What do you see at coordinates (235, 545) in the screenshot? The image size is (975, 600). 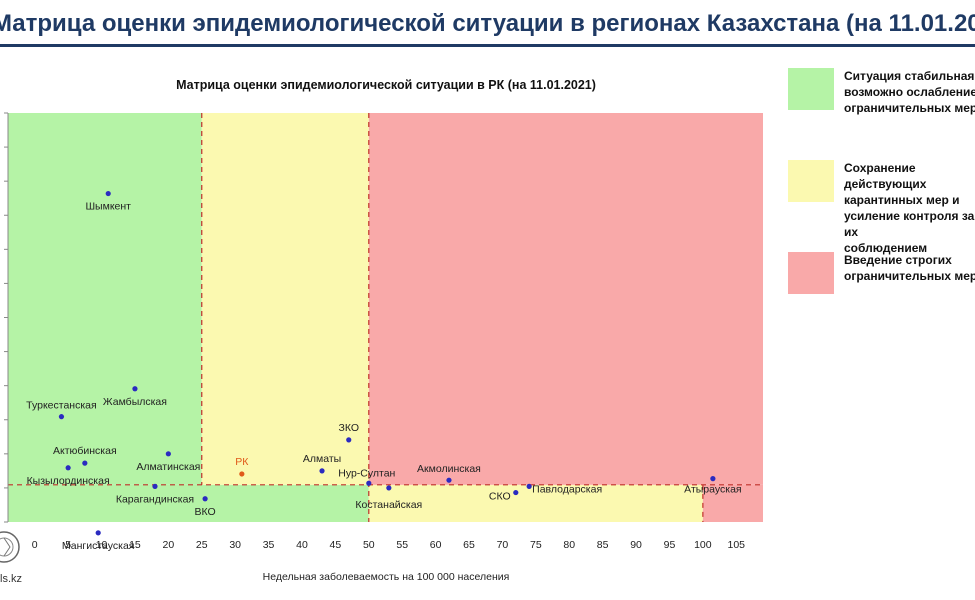 I see `x-tick-label: 30` at bounding box center [235, 545].